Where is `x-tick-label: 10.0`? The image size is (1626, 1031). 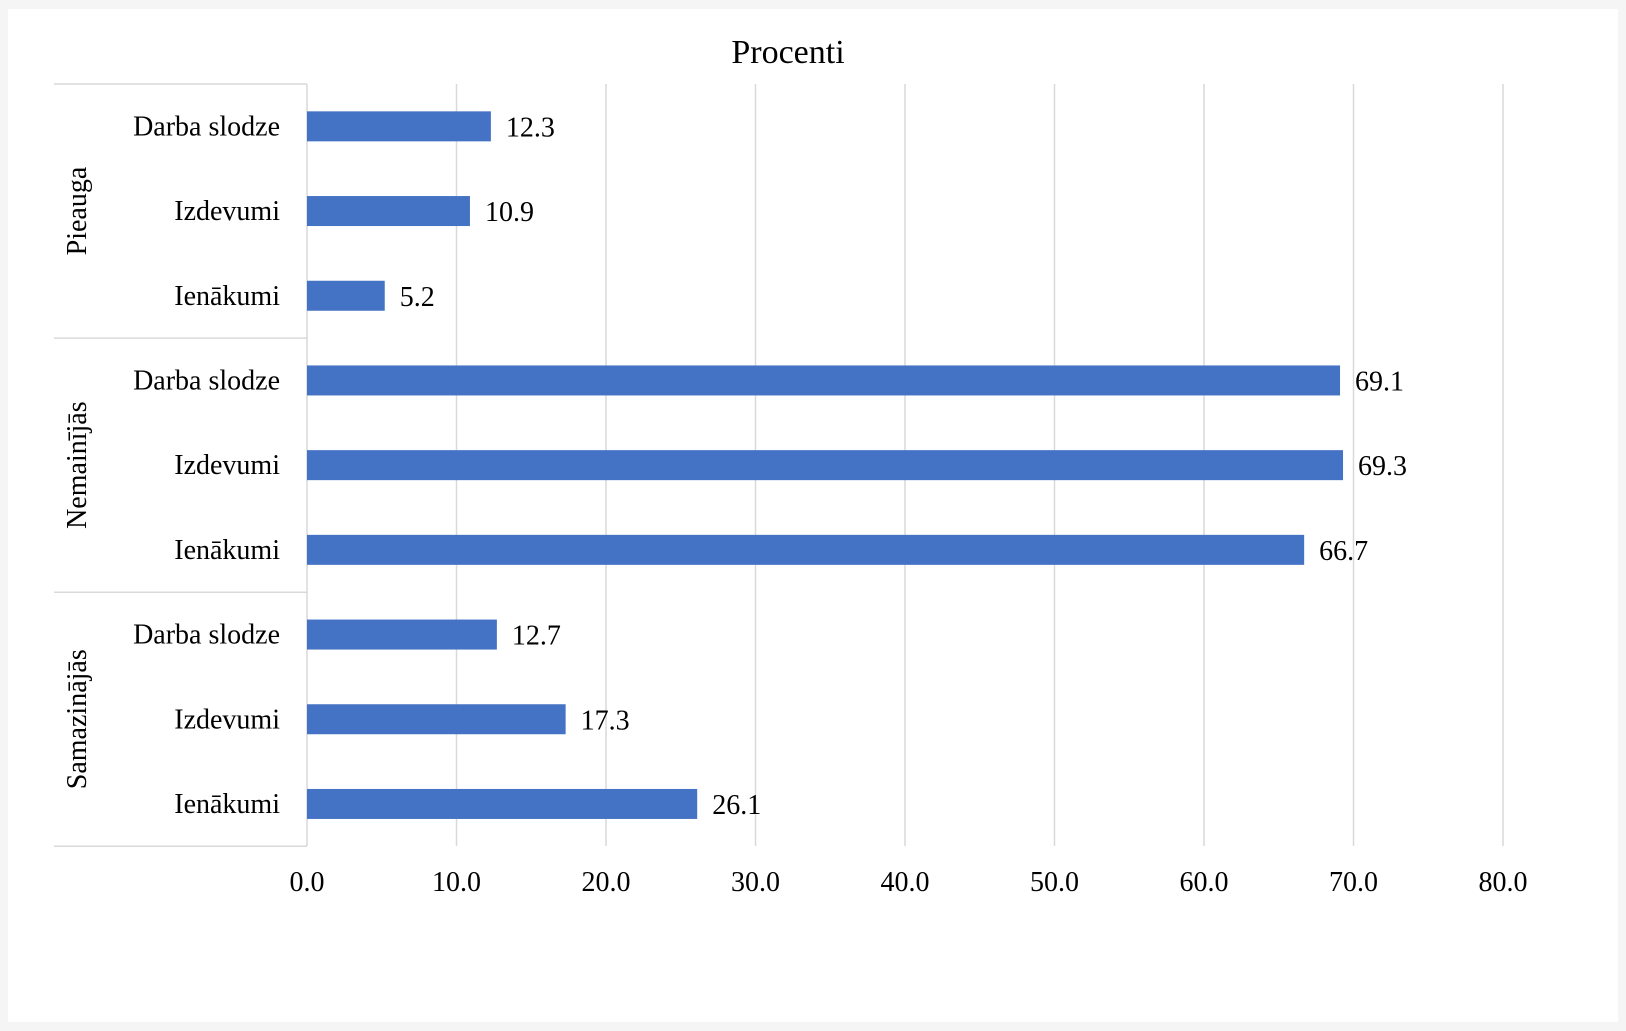
x-tick-label: 10.0 is located at coordinates (456, 882).